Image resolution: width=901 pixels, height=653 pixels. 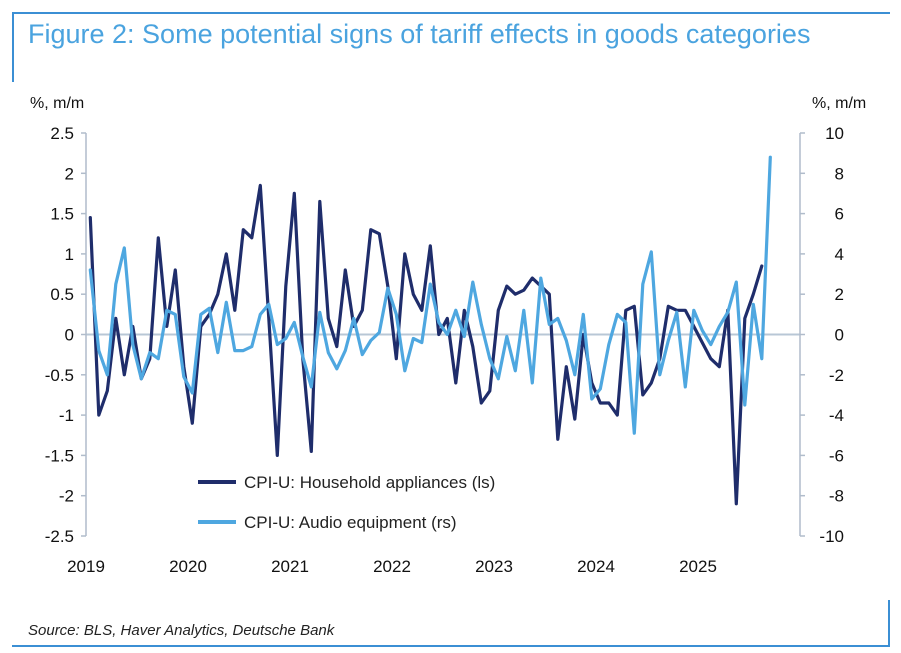 What do you see at coordinates (836, 455) in the screenshot?
I see `right-tick-label: -6` at bounding box center [836, 455].